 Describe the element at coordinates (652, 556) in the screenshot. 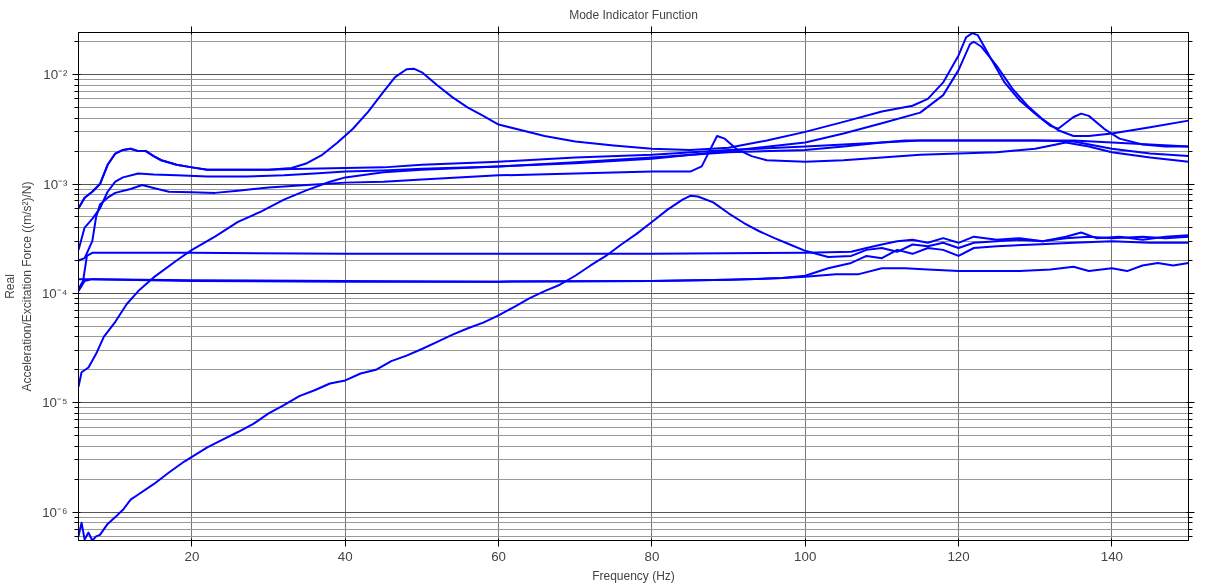

I see `x-tick-label: 80` at that location.